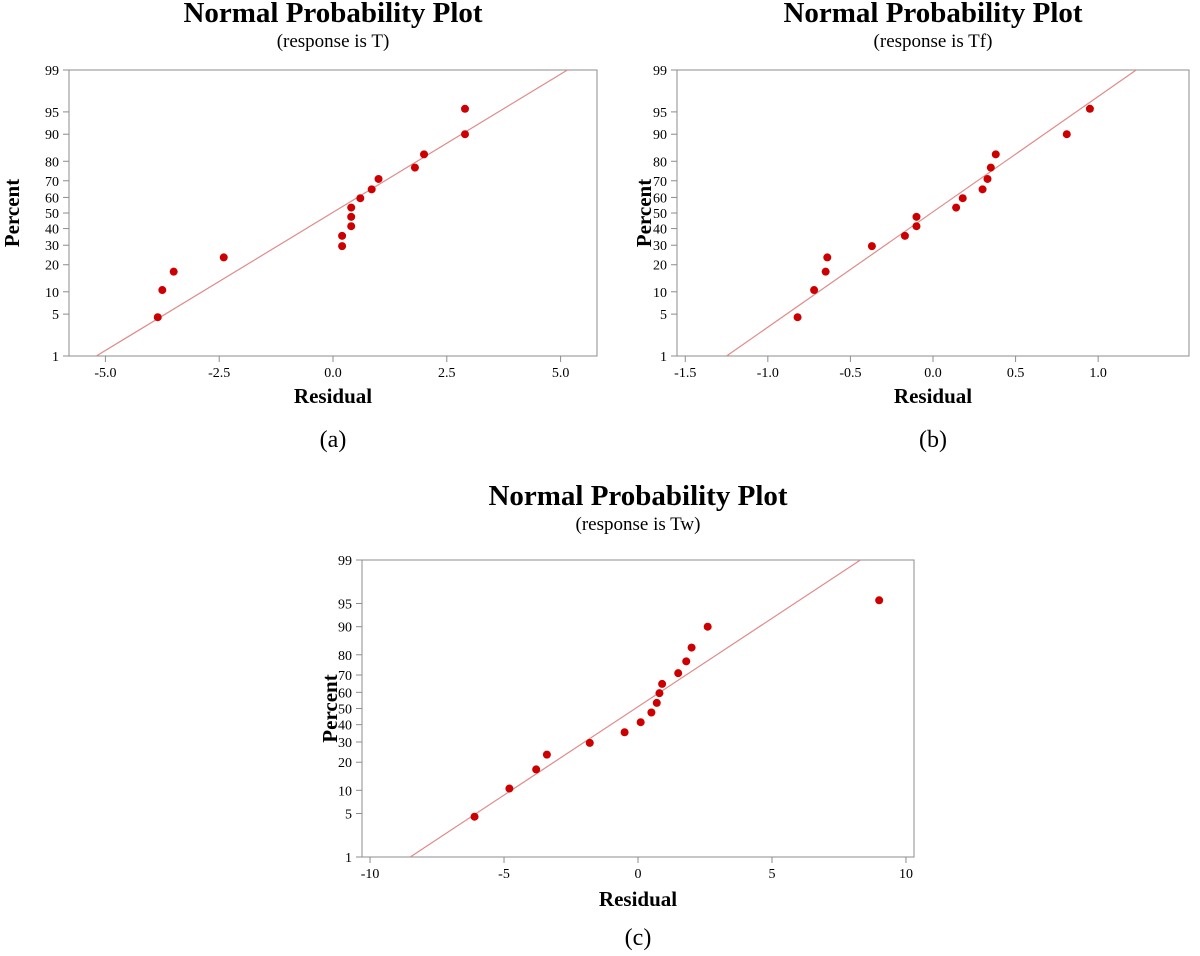 The image size is (1200, 956). What do you see at coordinates (1098, 373) in the screenshot?
I see `x-tick-label: 1.0` at bounding box center [1098, 373].